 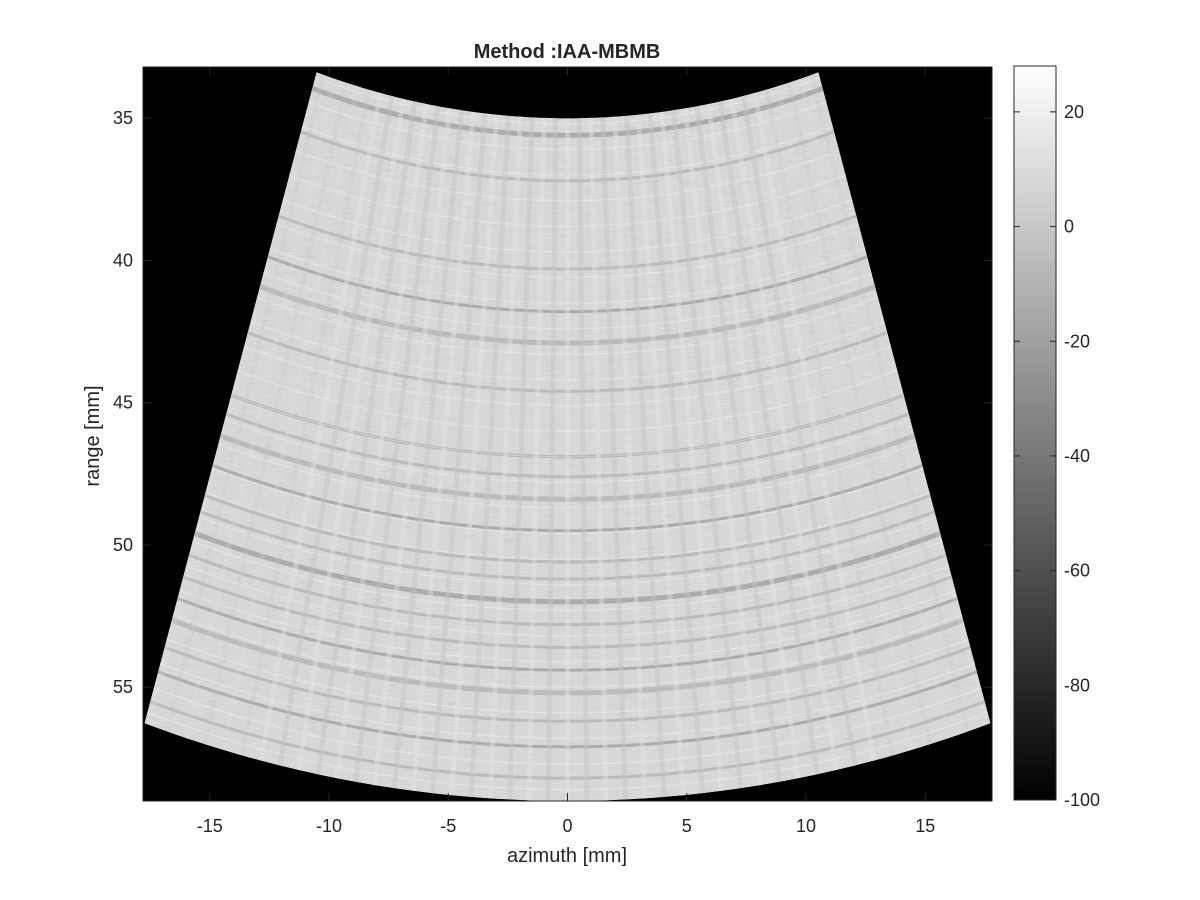 I want to click on x-tick-label: 10, so click(x=806, y=826).